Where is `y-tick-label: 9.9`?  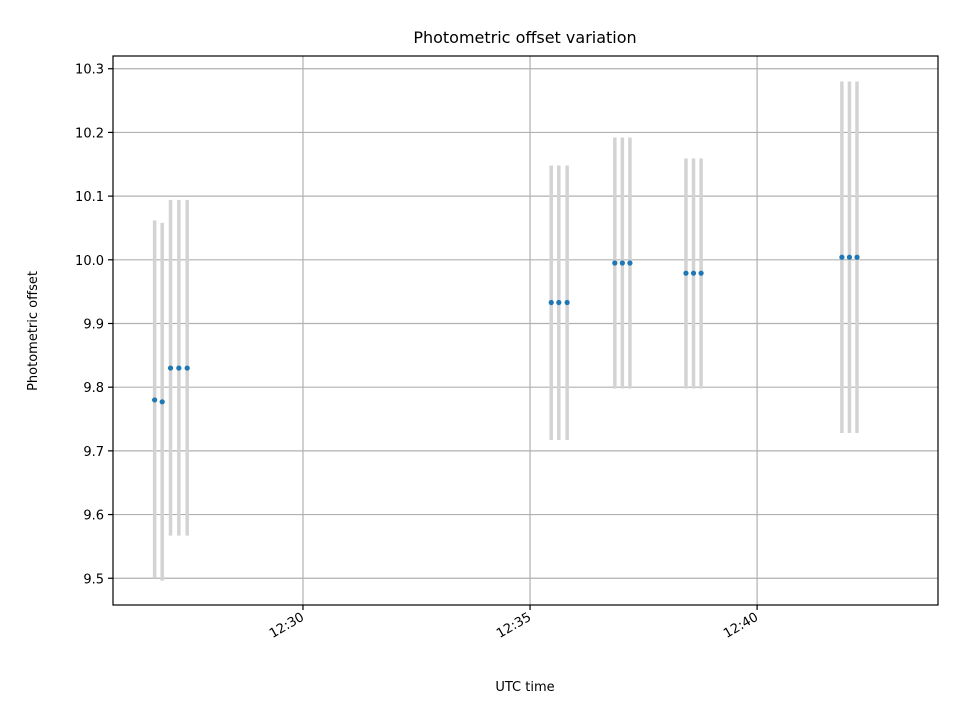
y-tick-label: 9.9 is located at coordinates (93, 324).